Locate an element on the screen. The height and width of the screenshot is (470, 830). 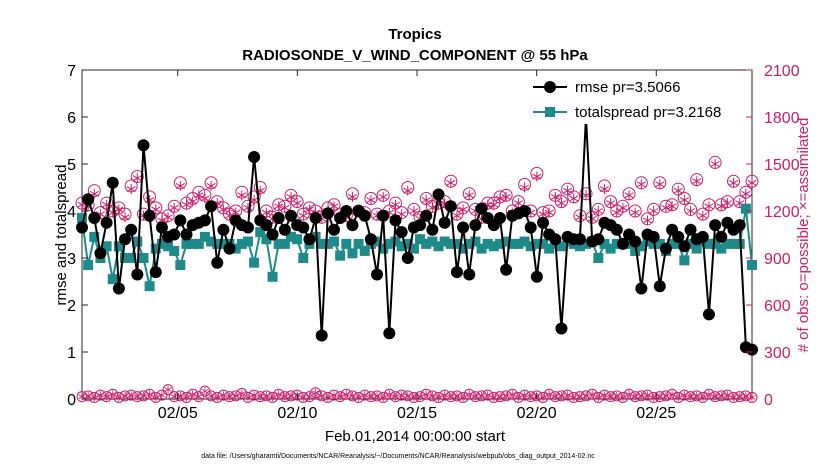
y-tick-label-left: 4 is located at coordinates (71, 212).